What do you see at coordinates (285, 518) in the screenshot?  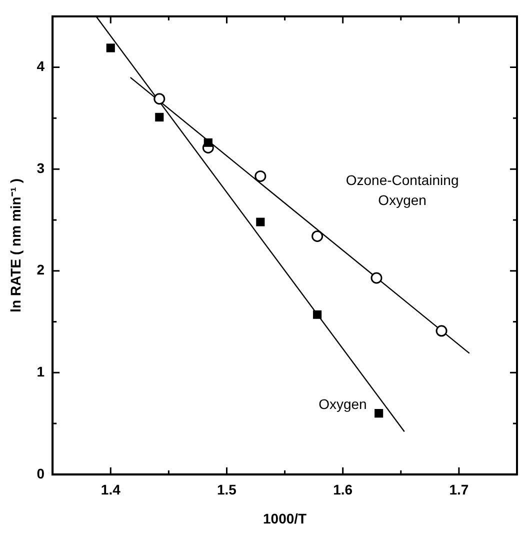 I see `x-axis-title: 1000/T` at bounding box center [285, 518].